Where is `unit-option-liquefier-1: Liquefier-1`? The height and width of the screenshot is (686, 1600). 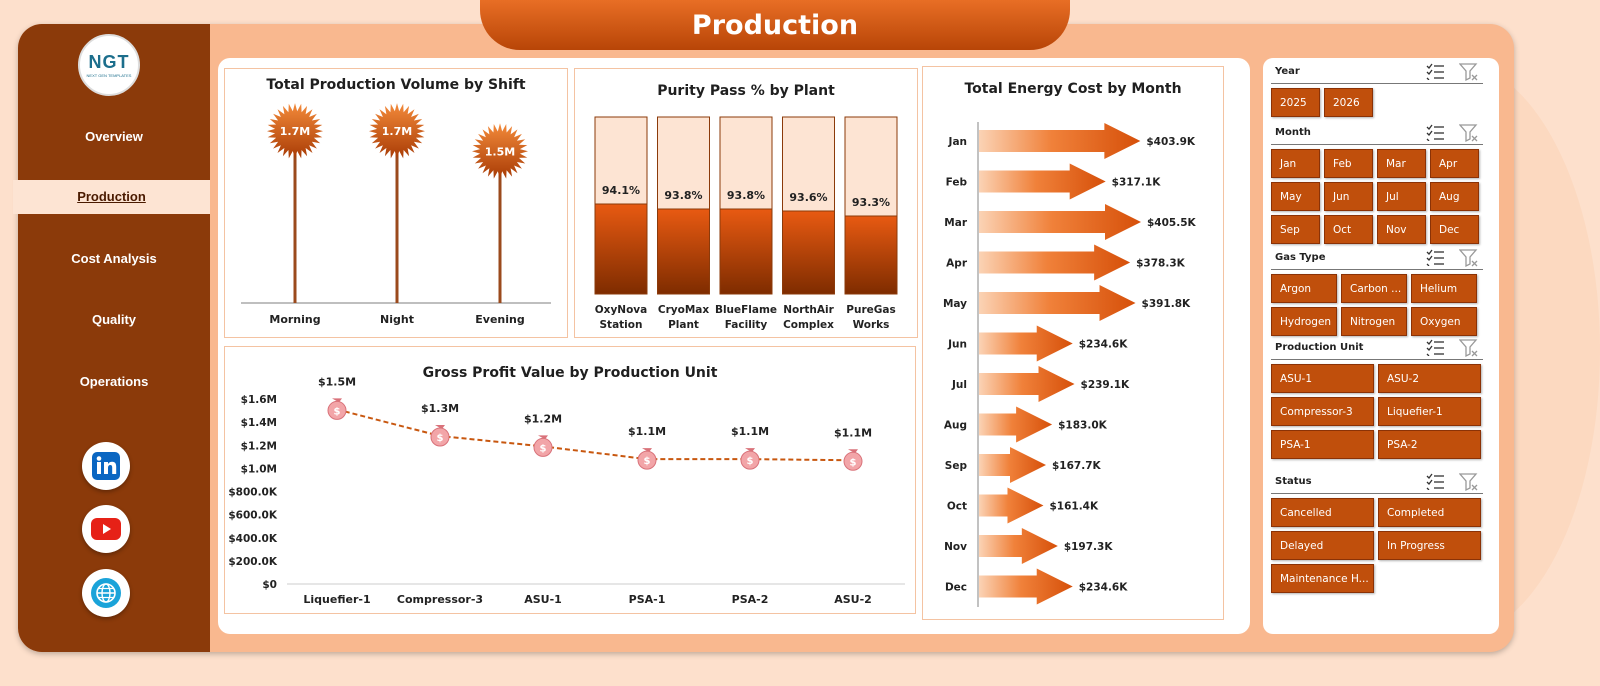 unit-option-liquefier-1: Liquefier-1 is located at coordinates (1429, 411).